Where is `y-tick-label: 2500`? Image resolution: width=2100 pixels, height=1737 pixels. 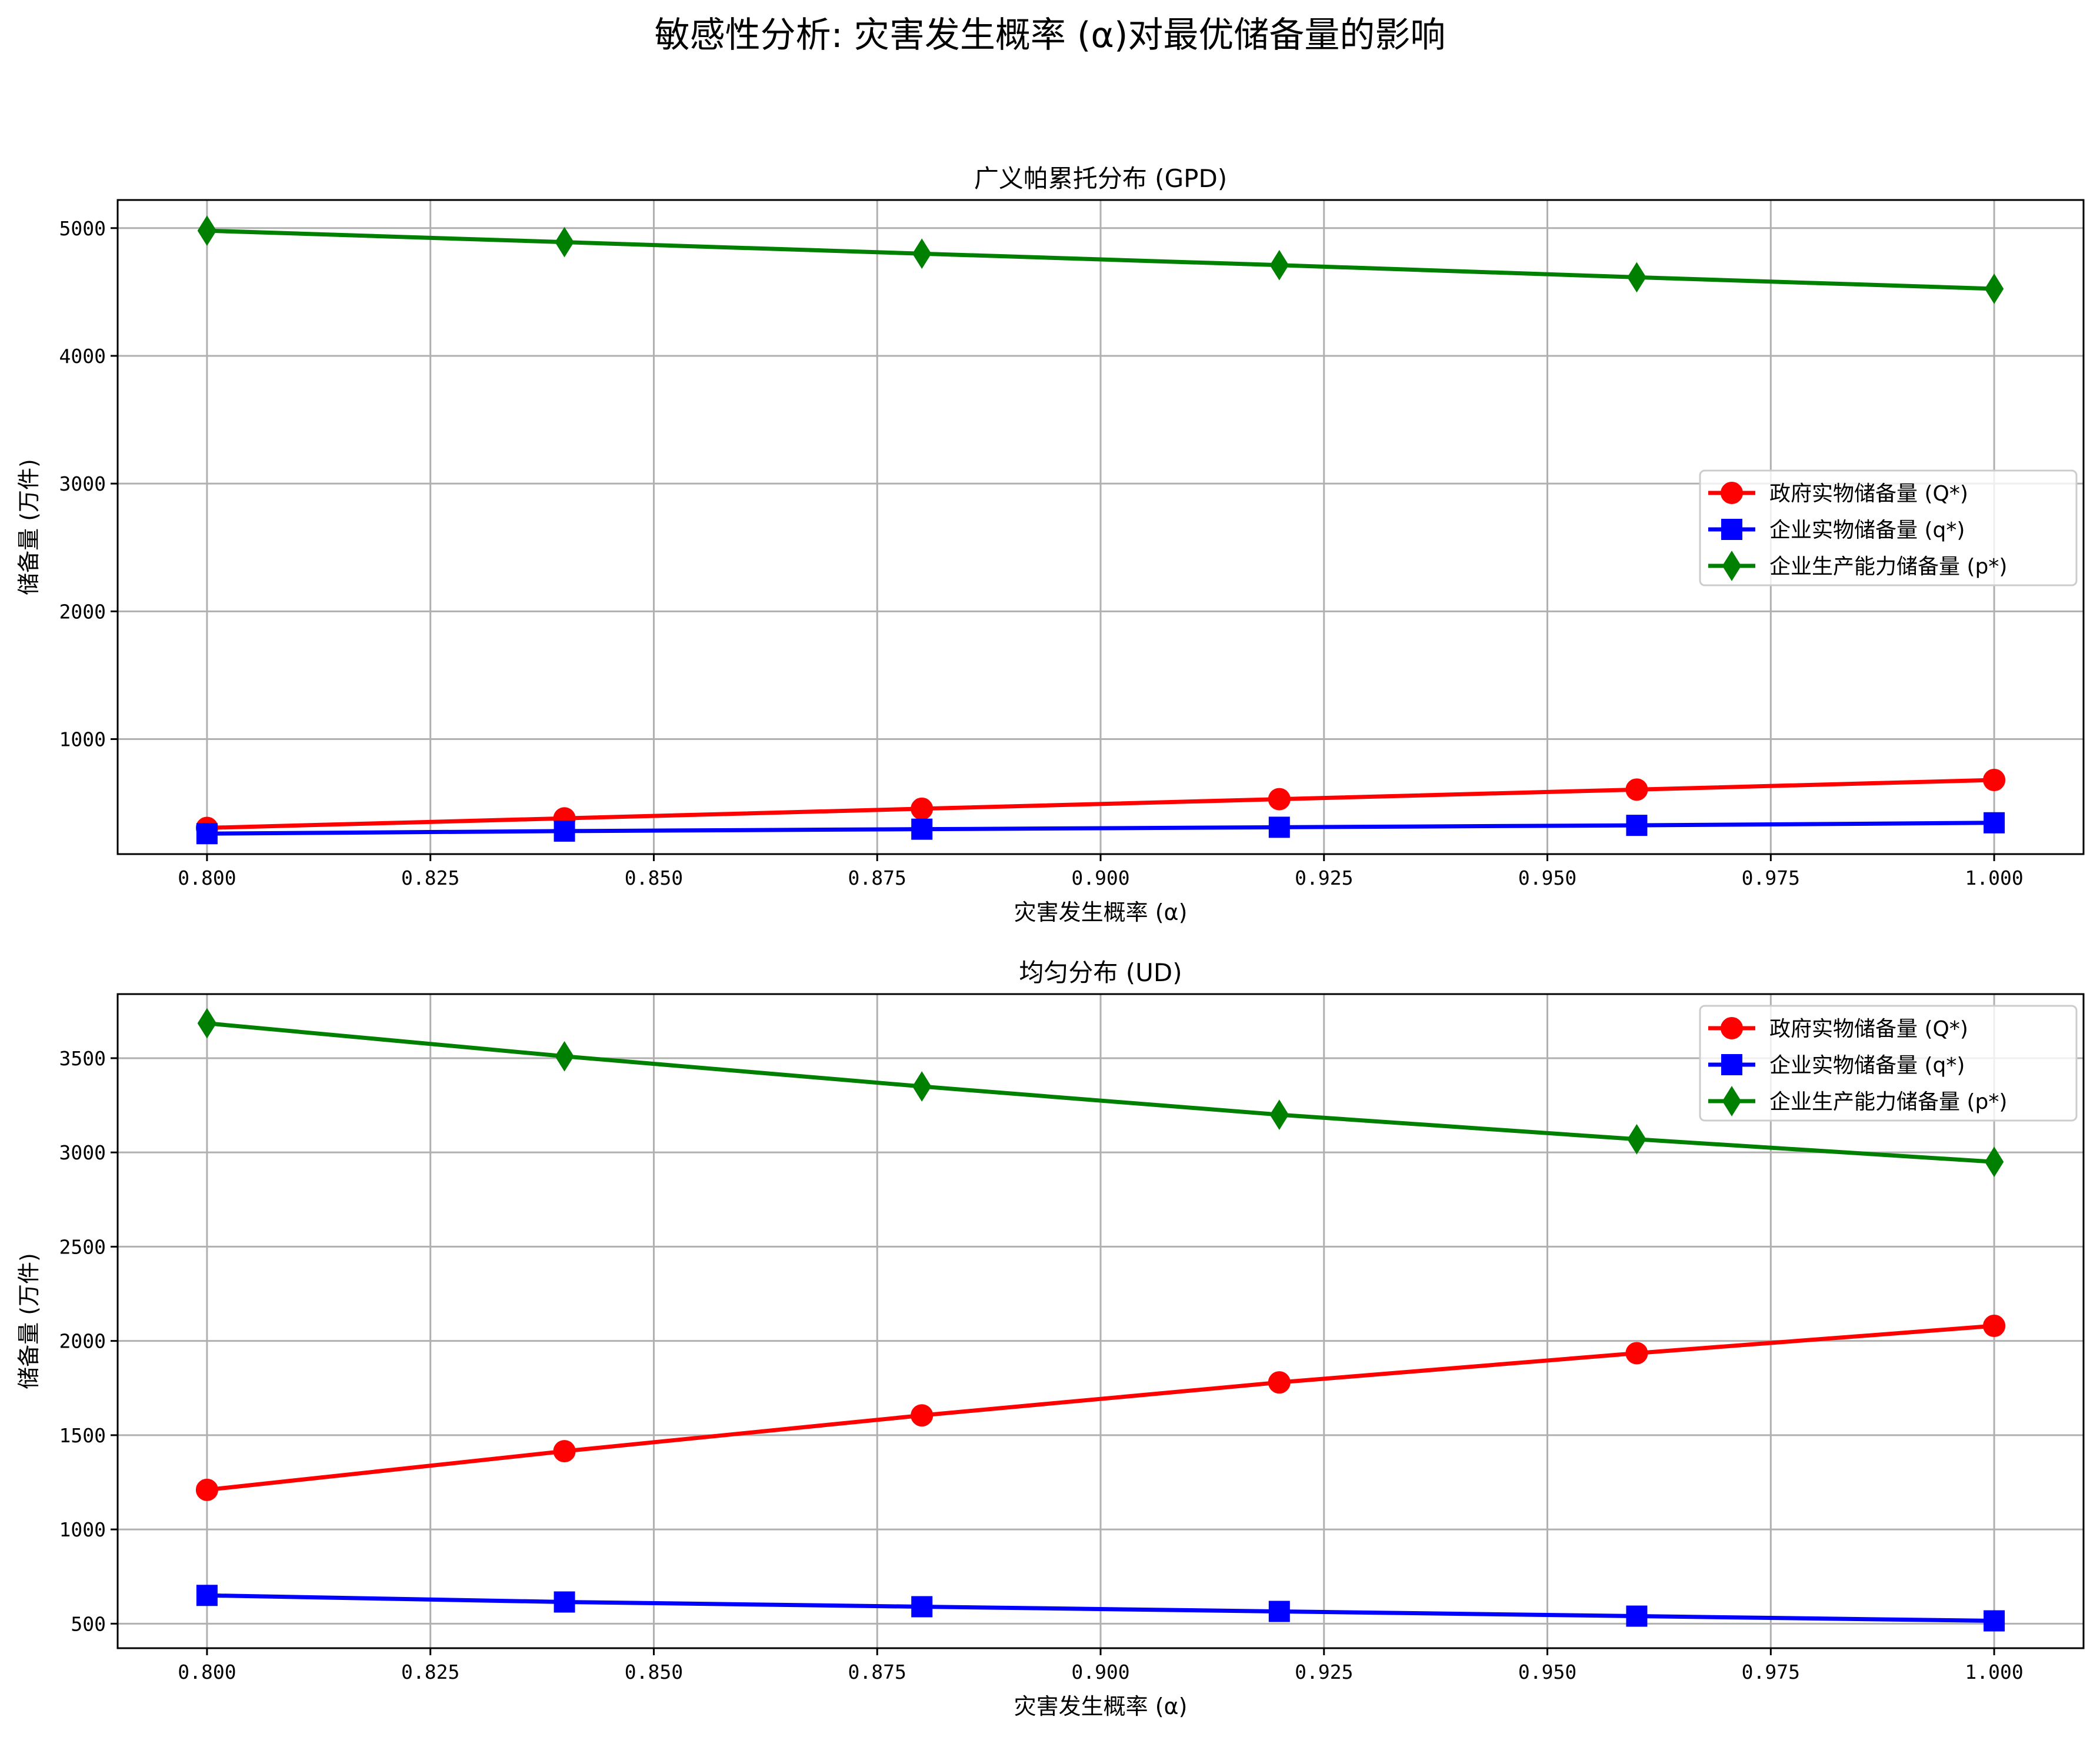
y-tick-label: 2500 is located at coordinates (82, 1246).